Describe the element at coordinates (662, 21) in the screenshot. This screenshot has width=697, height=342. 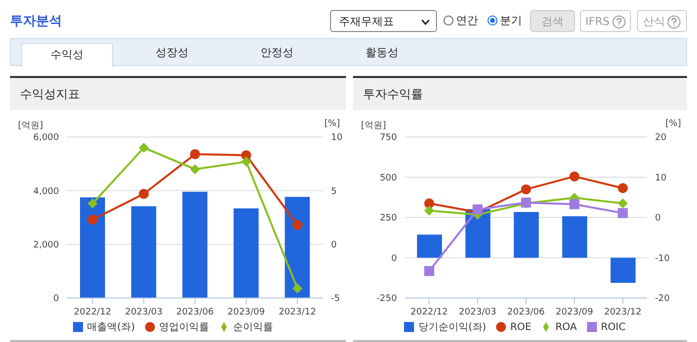
I see `text: 산식` at that location.